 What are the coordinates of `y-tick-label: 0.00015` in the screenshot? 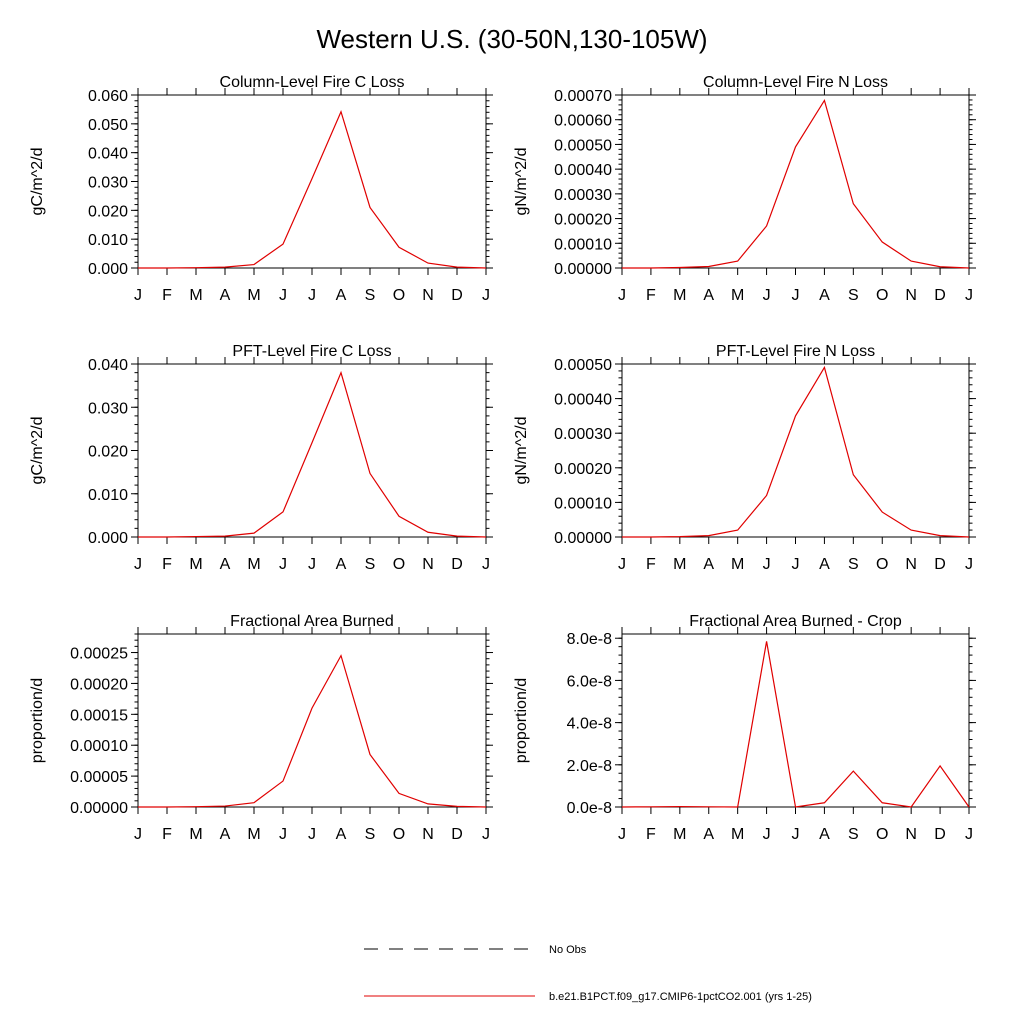 It's located at (99, 715).